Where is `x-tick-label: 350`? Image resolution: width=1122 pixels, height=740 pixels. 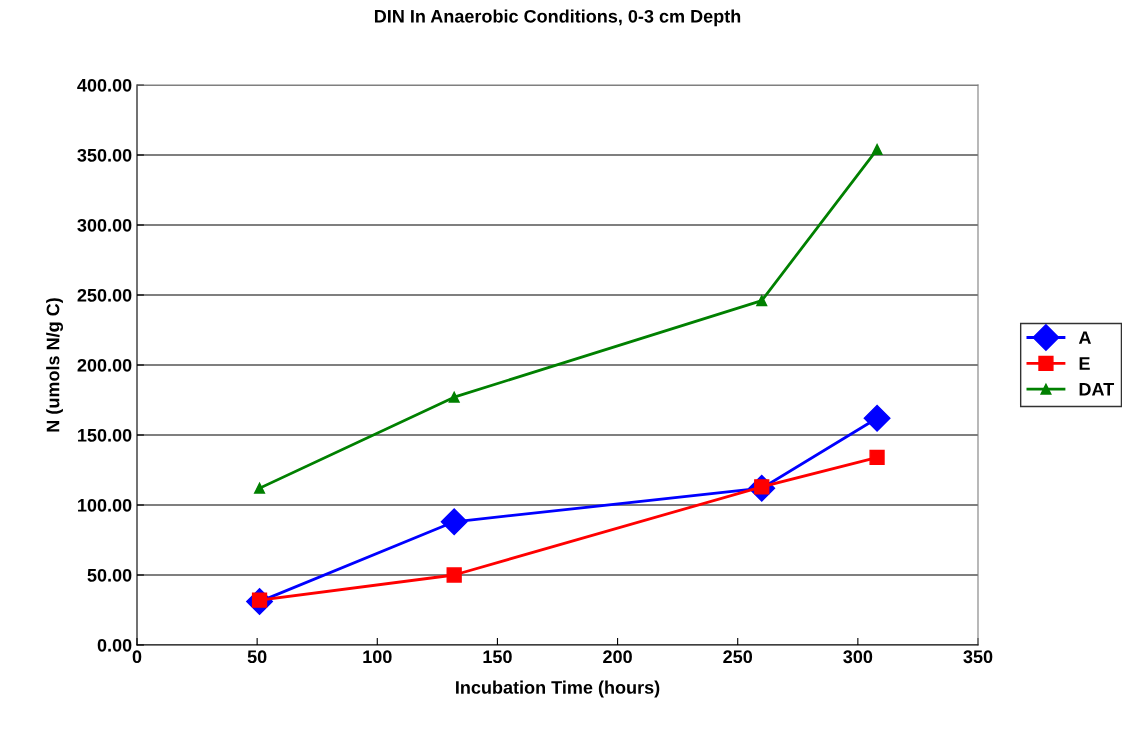
x-tick-label: 350 is located at coordinates (978, 657).